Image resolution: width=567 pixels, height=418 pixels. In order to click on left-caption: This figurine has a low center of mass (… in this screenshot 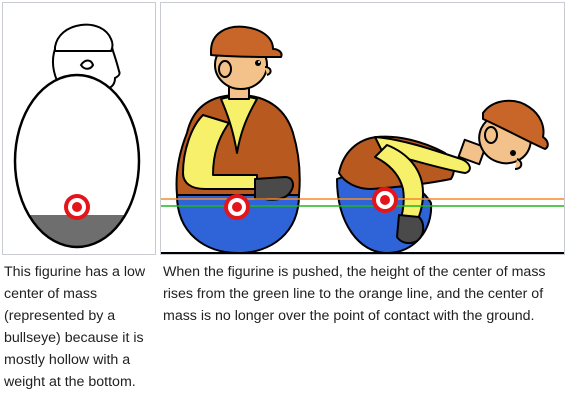, I will do `click(75, 327)`.